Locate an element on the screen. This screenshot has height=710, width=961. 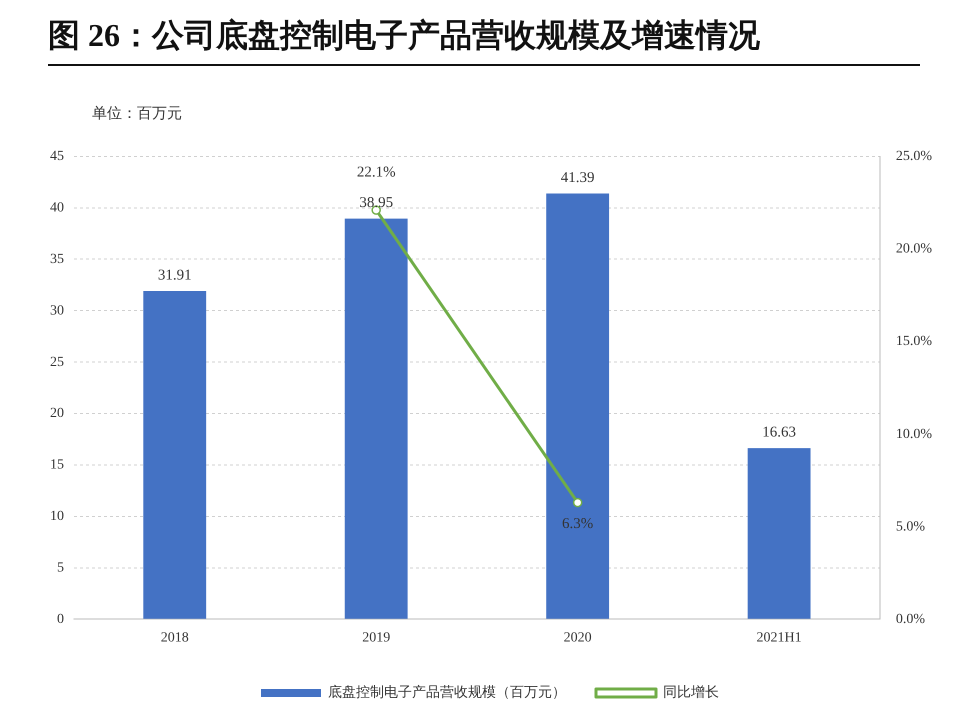
data-label: 16.63 is located at coordinates (779, 432).